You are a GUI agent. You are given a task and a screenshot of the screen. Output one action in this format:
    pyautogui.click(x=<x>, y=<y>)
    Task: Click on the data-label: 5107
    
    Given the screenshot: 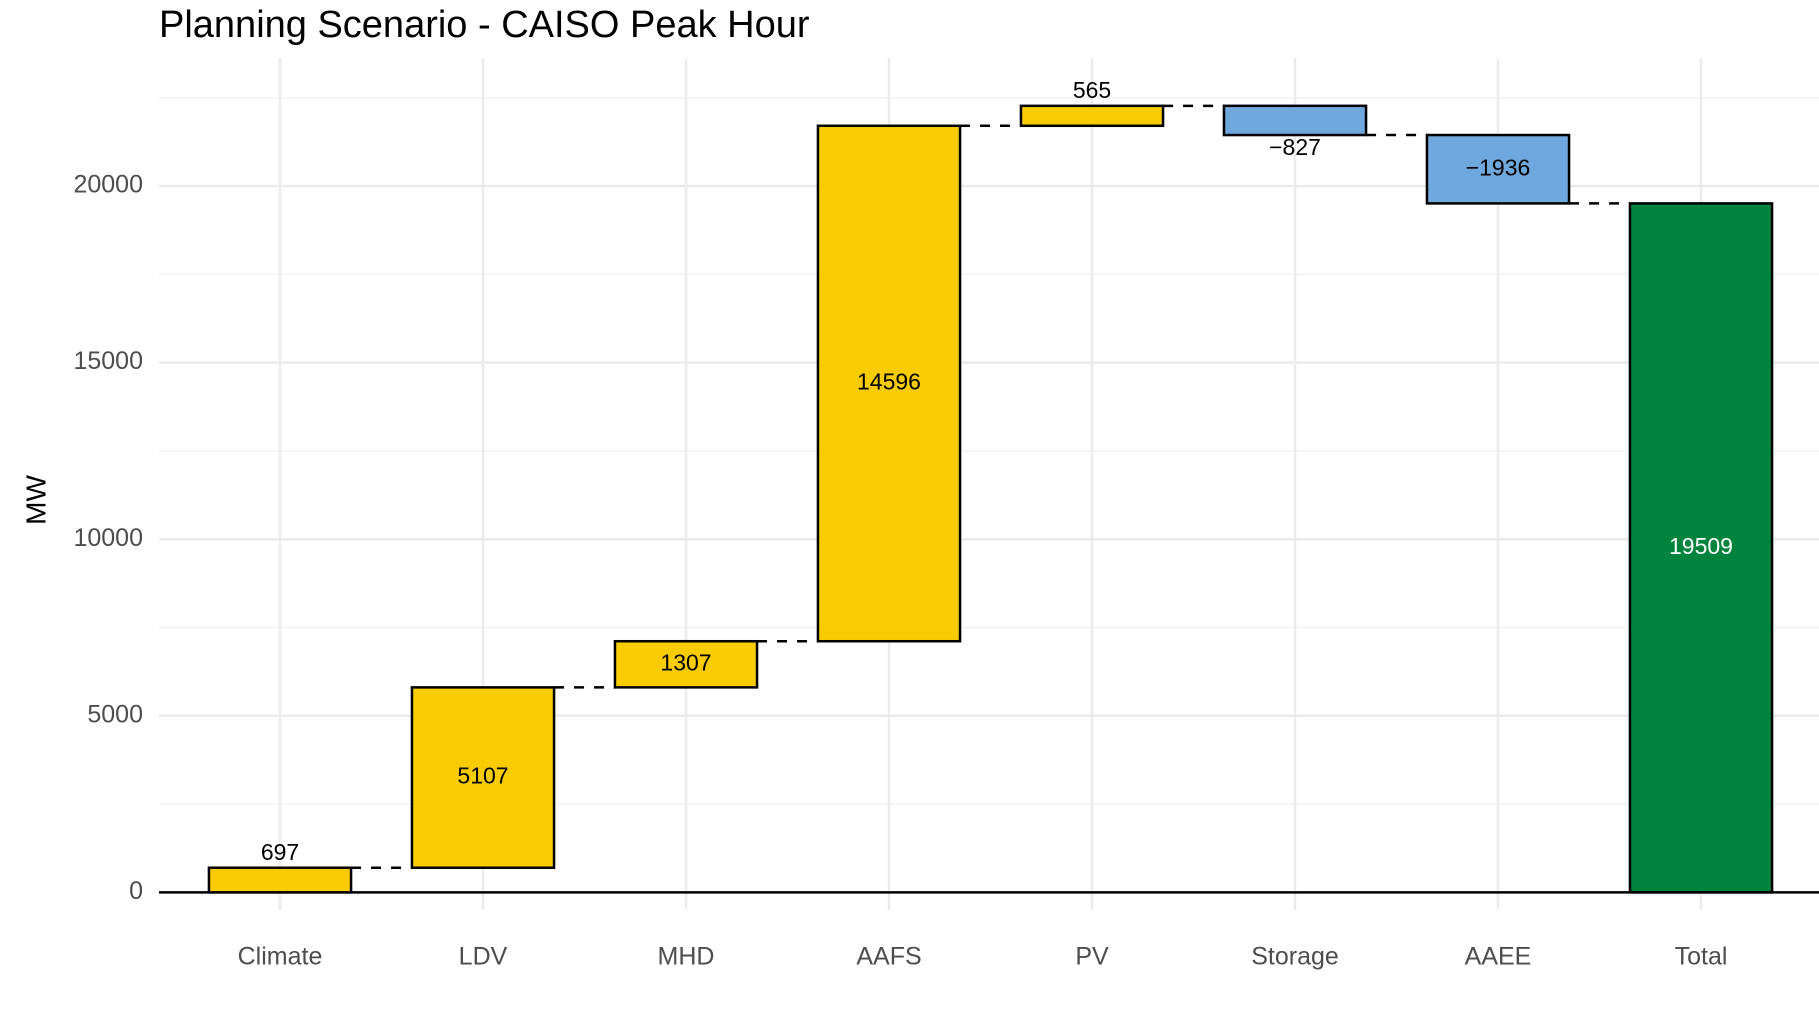 What is the action you would take?
    pyautogui.click(x=482, y=776)
    